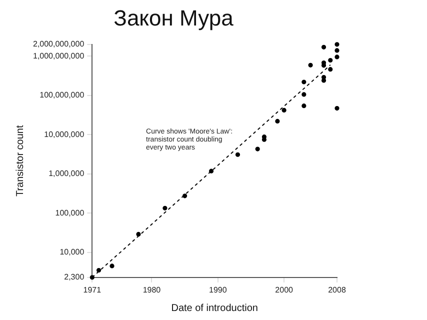 Image resolution: width=427 pixels, height=320 pixels. Describe the element at coordinates (92, 289) in the screenshot. I see `x-tick-label: 1971` at that location.